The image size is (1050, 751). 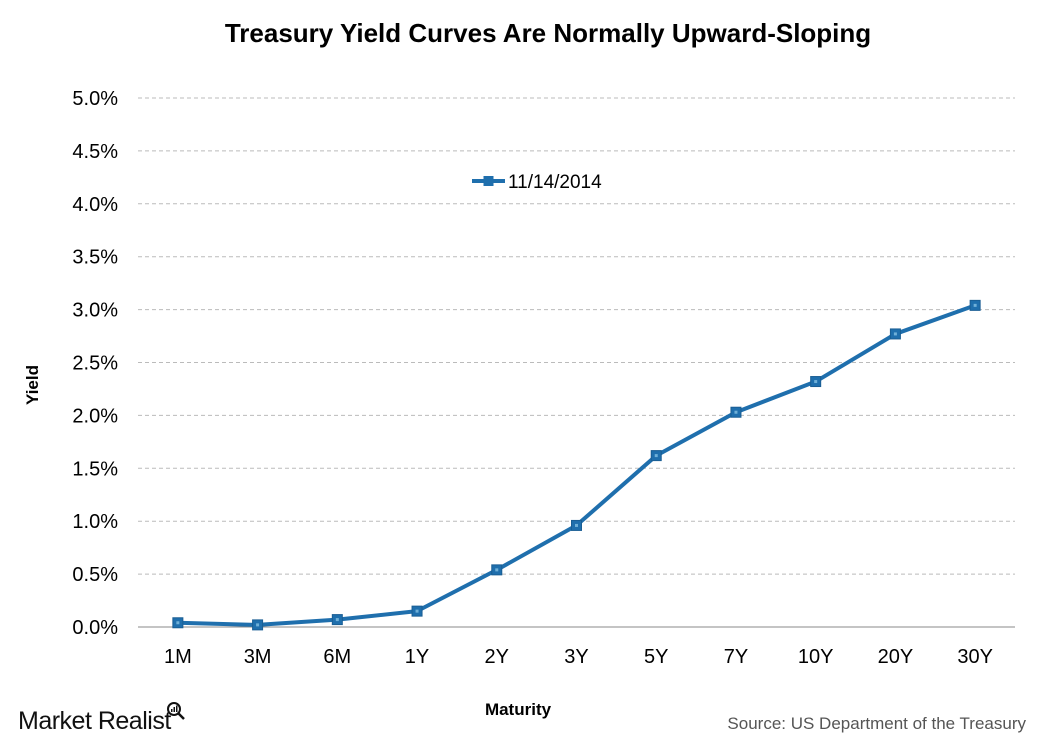 I want to click on x-tick-label: 3Y, so click(x=576, y=657).